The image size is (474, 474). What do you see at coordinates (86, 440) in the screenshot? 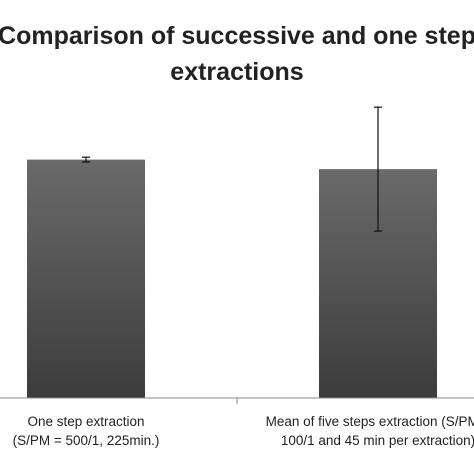
I see `category-label-1-line-2: (S/PM = 500/1, 225min.)` at bounding box center [86, 440].